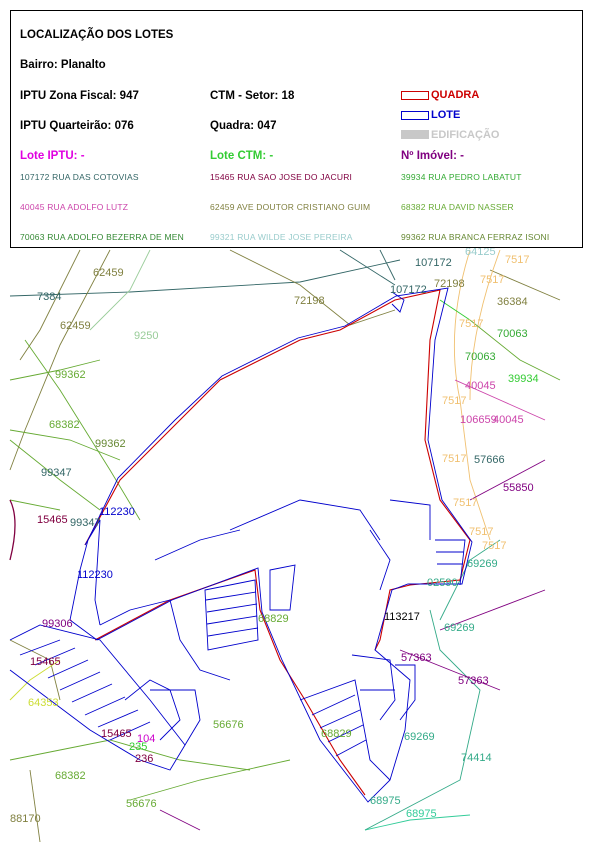 Image resolution: width=595 pixels, height=842 pixels. Describe the element at coordinates (49, 297) in the screenshot. I see `map-label: 7384` at that location.